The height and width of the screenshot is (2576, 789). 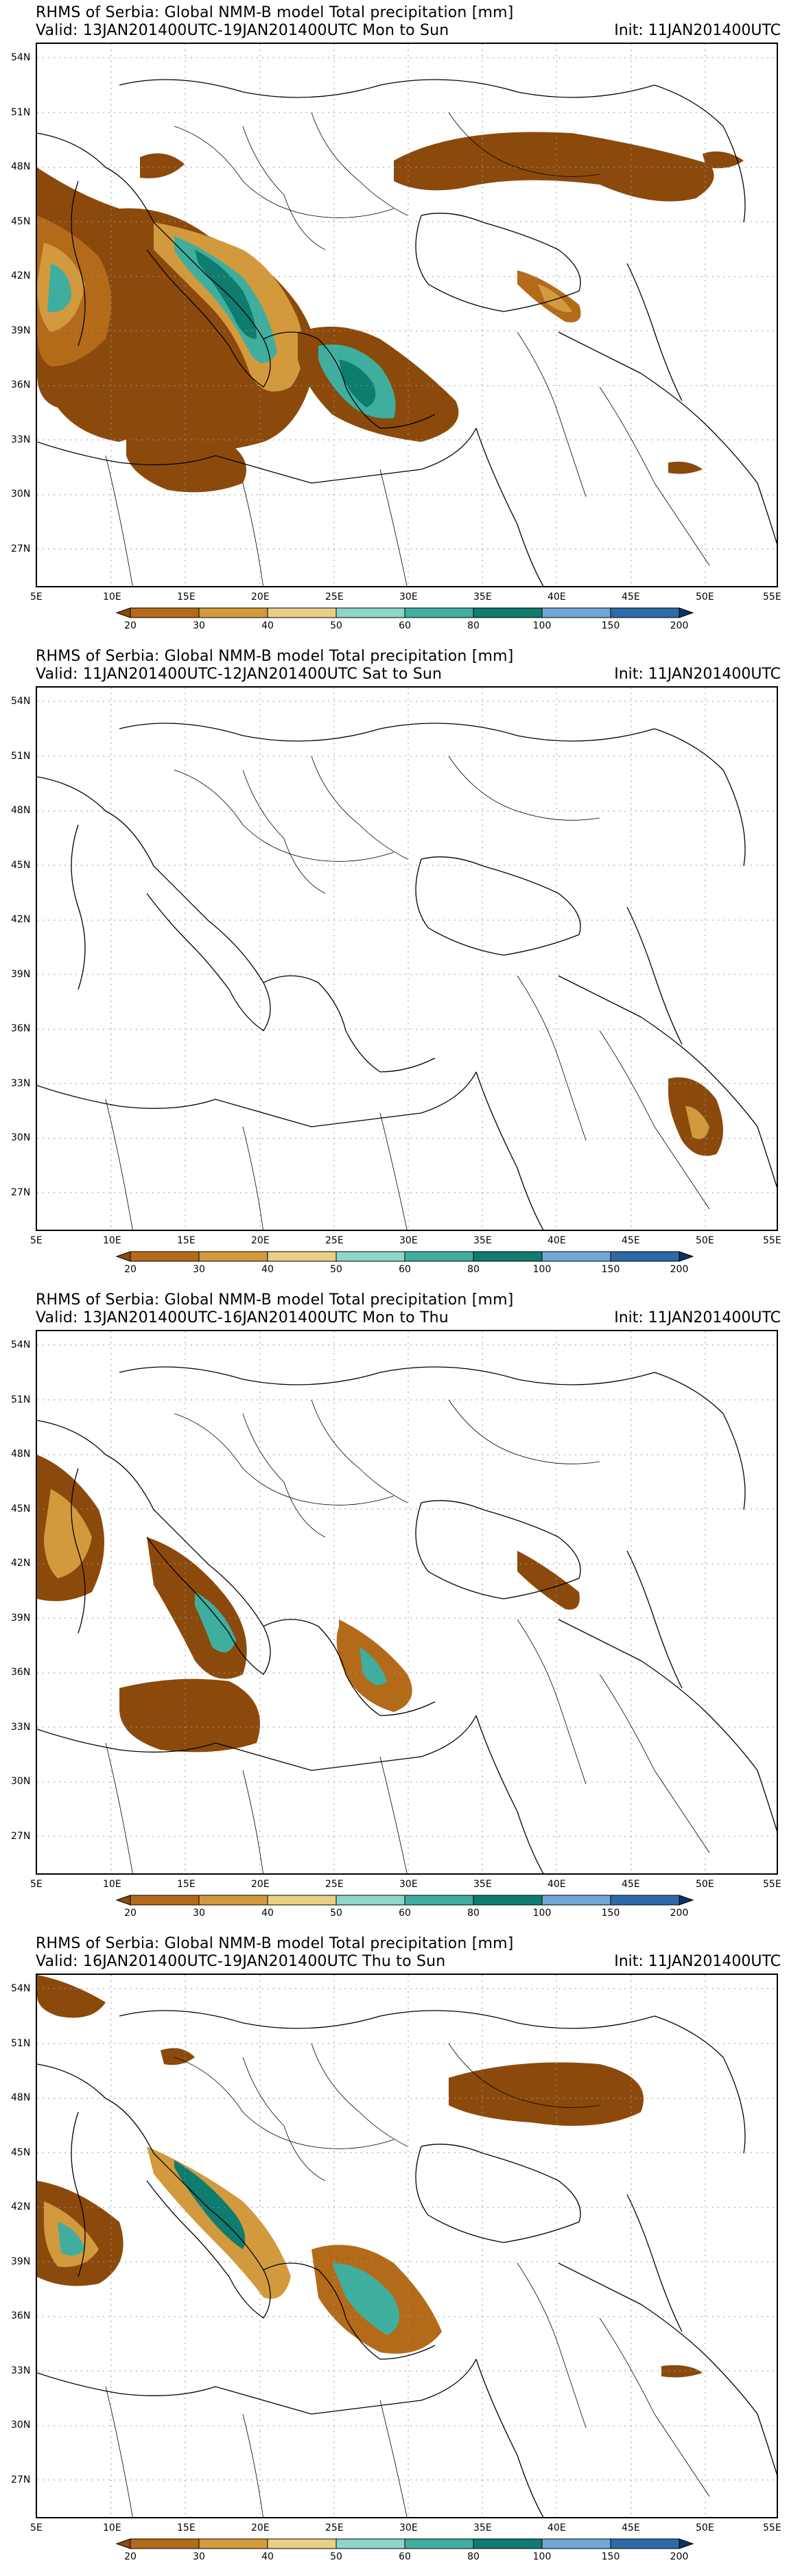 I want to click on lat-tick-labels: 54N 51N 48N 45N 42N 39N 36N 33N 30N 27N, so click(x=20, y=947).